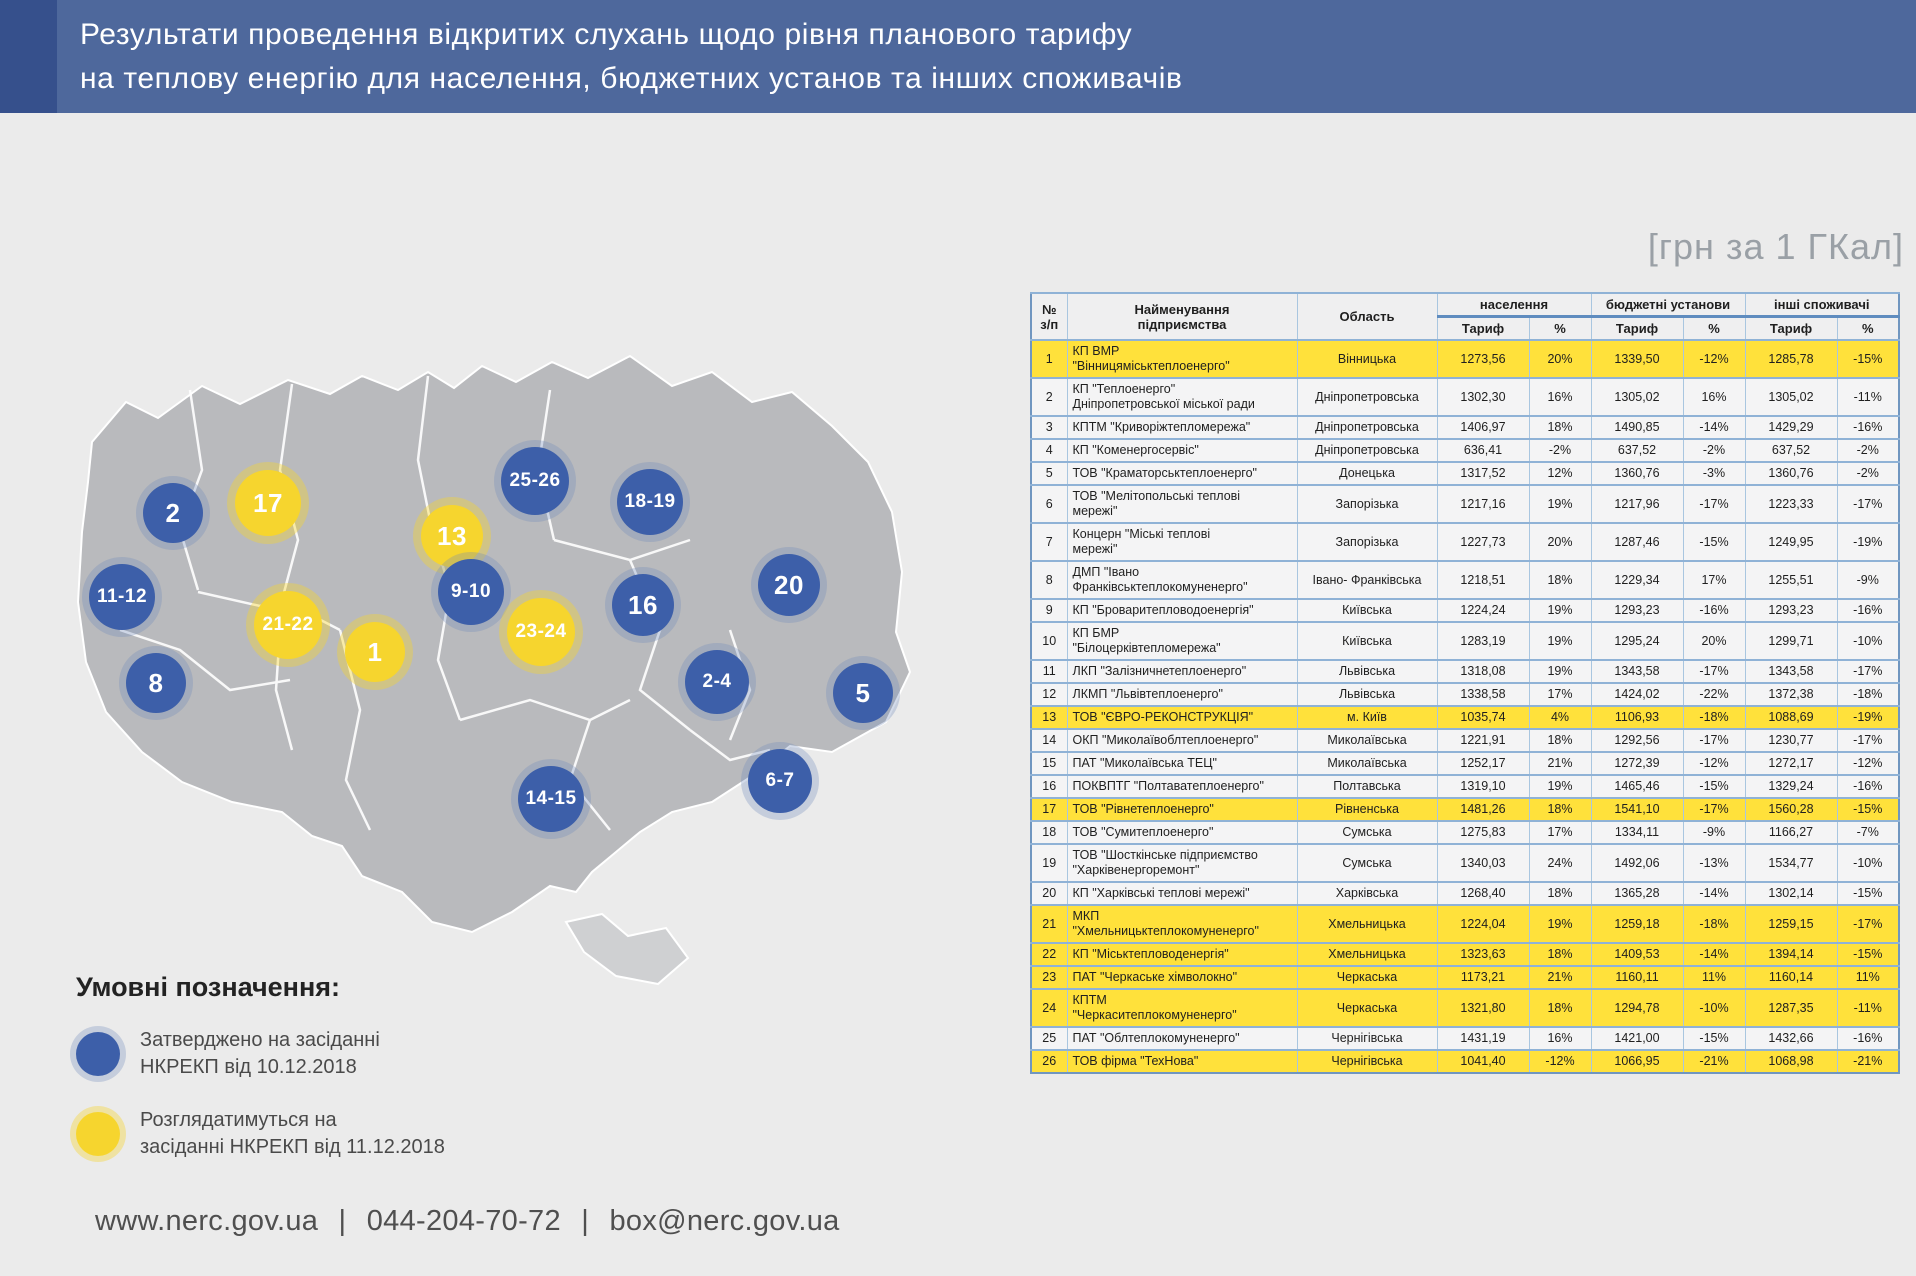 The width and height of the screenshot is (1916, 1276). Describe the element at coordinates (1714, 863) in the screenshot. I see `budget-percent: -13%` at that location.